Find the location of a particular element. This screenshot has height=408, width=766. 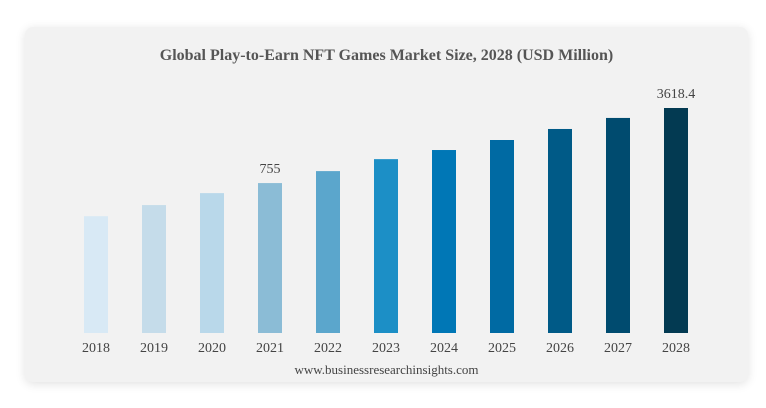

x-tick-label: 2025 is located at coordinates (502, 348).